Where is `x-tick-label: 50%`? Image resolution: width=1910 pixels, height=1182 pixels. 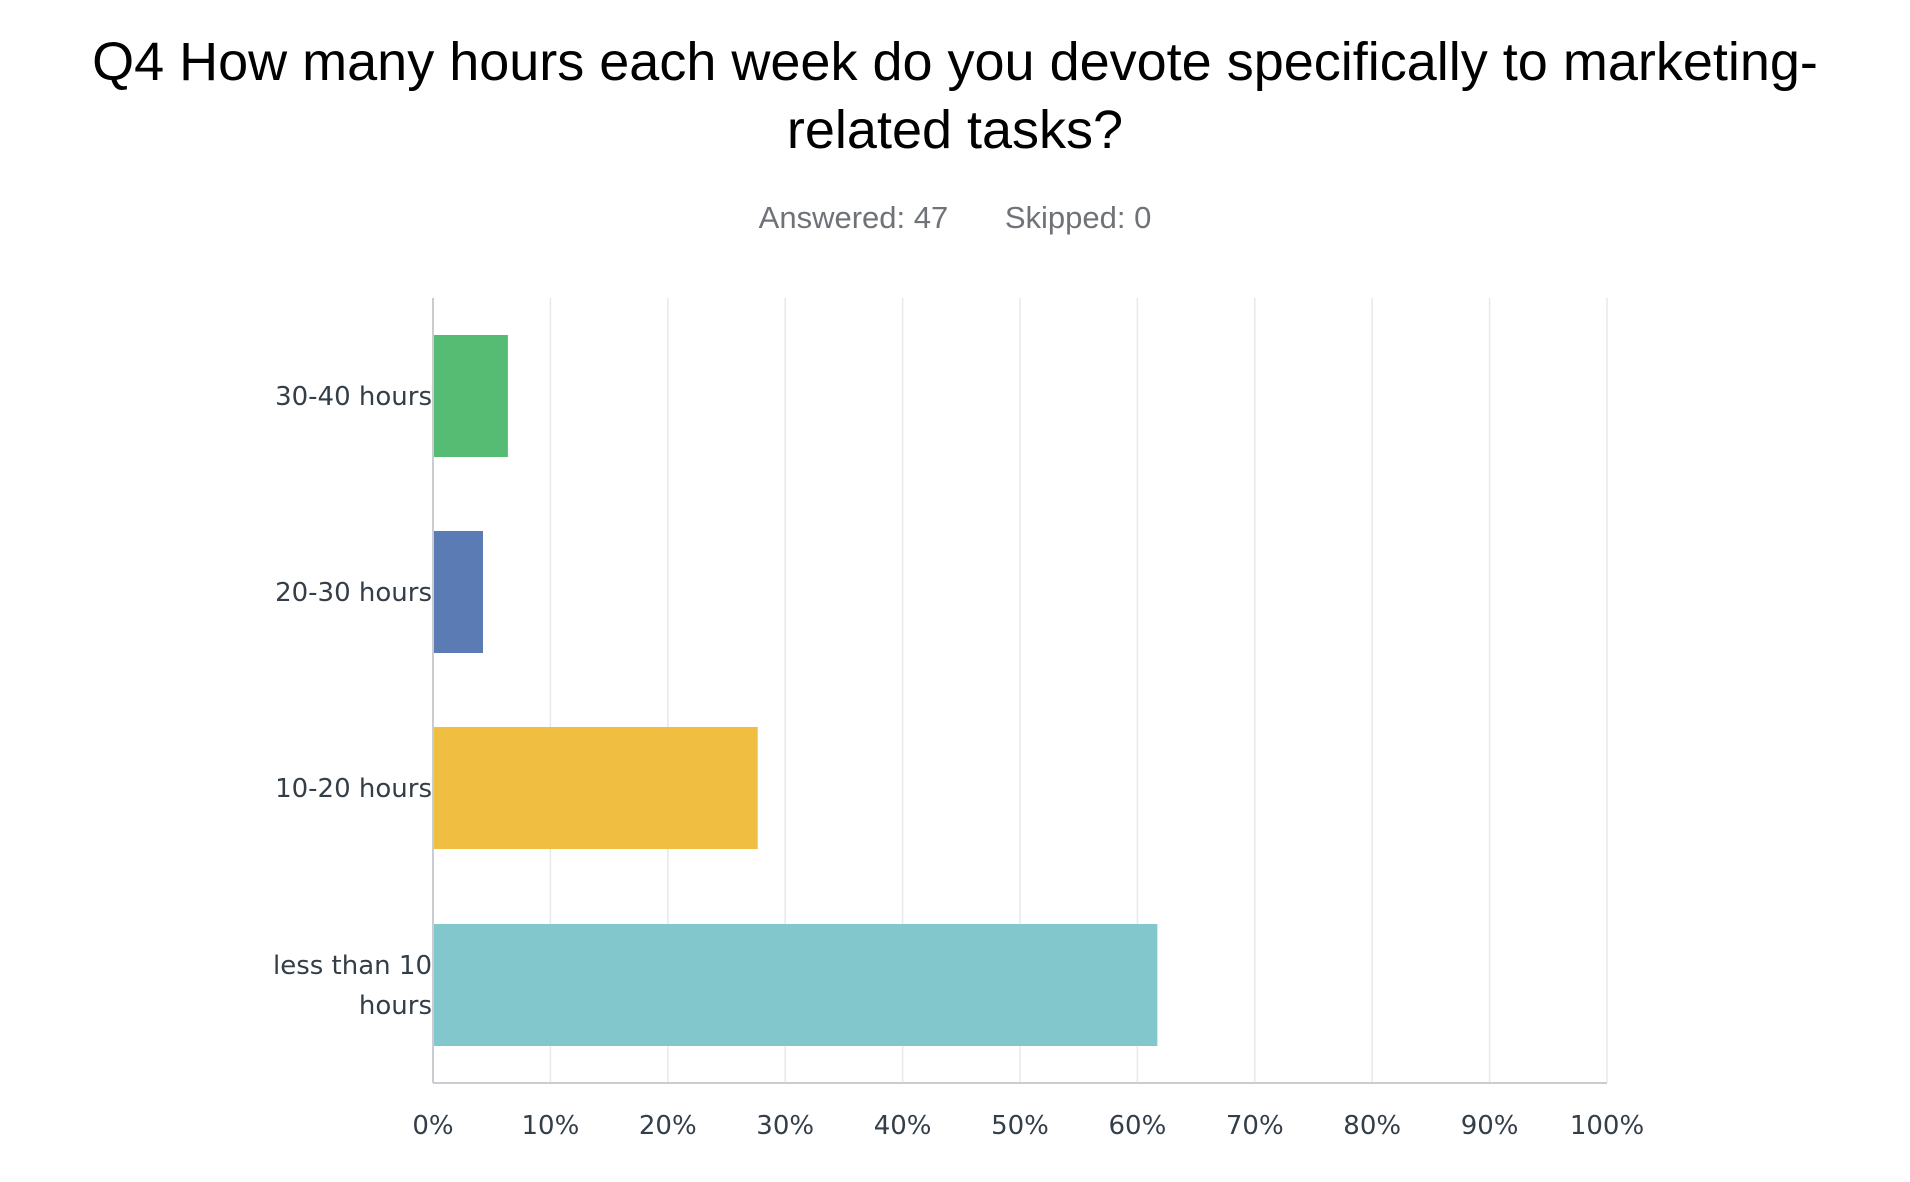
x-tick-label: 50% is located at coordinates (1020, 1126).